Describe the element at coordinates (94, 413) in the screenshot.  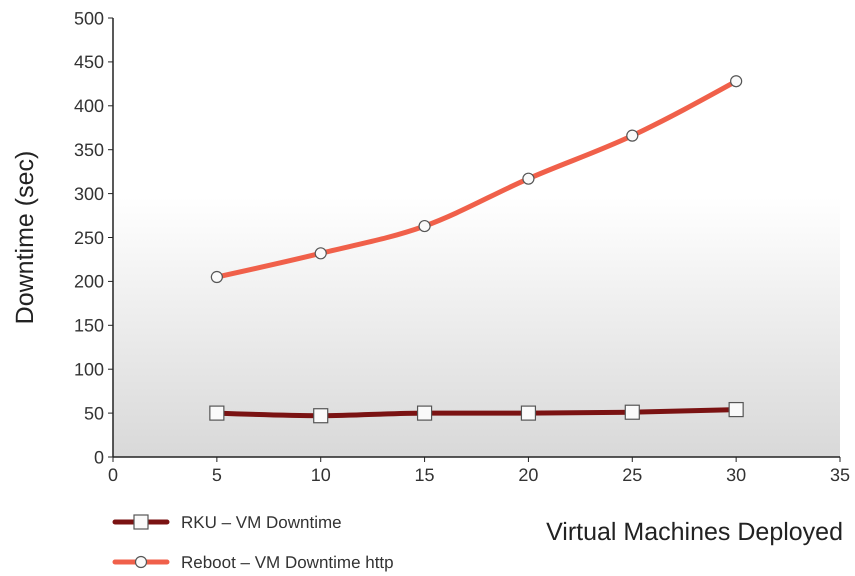
I see `y-tick-label: 50` at that location.